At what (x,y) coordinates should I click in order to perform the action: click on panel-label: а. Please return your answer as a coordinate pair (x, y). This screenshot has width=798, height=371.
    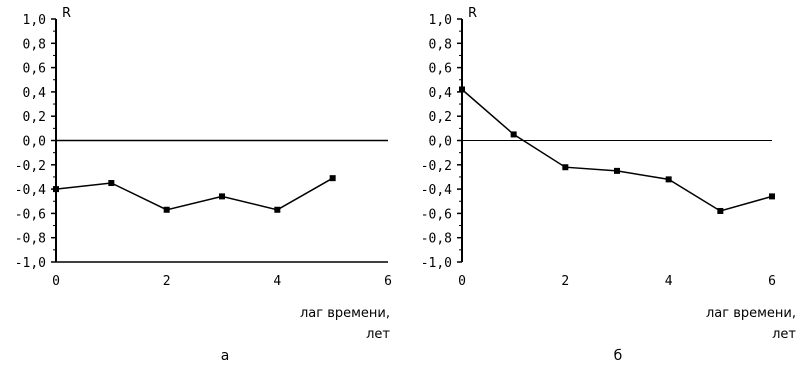
    Looking at the image, I should click on (225, 356).